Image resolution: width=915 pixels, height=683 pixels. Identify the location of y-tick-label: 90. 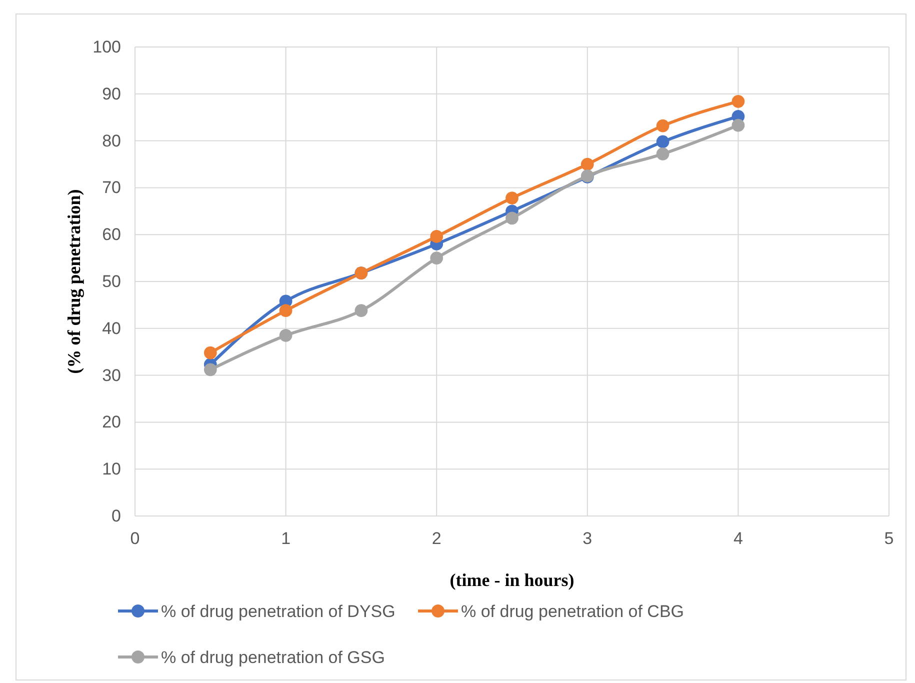
(111, 94).